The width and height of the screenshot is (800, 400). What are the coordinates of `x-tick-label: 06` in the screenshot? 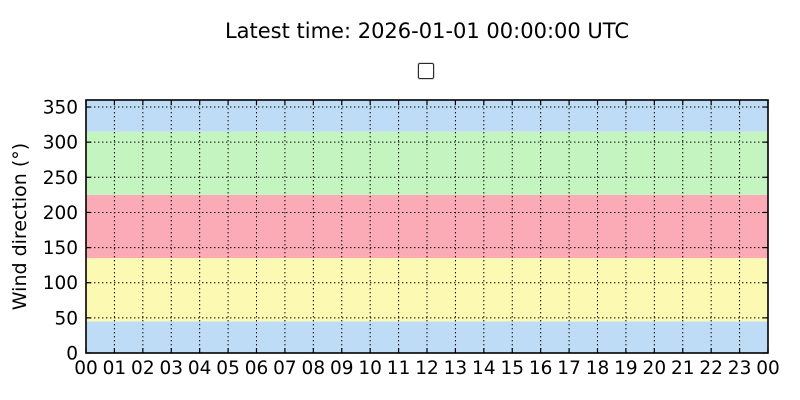 It's located at (257, 368).